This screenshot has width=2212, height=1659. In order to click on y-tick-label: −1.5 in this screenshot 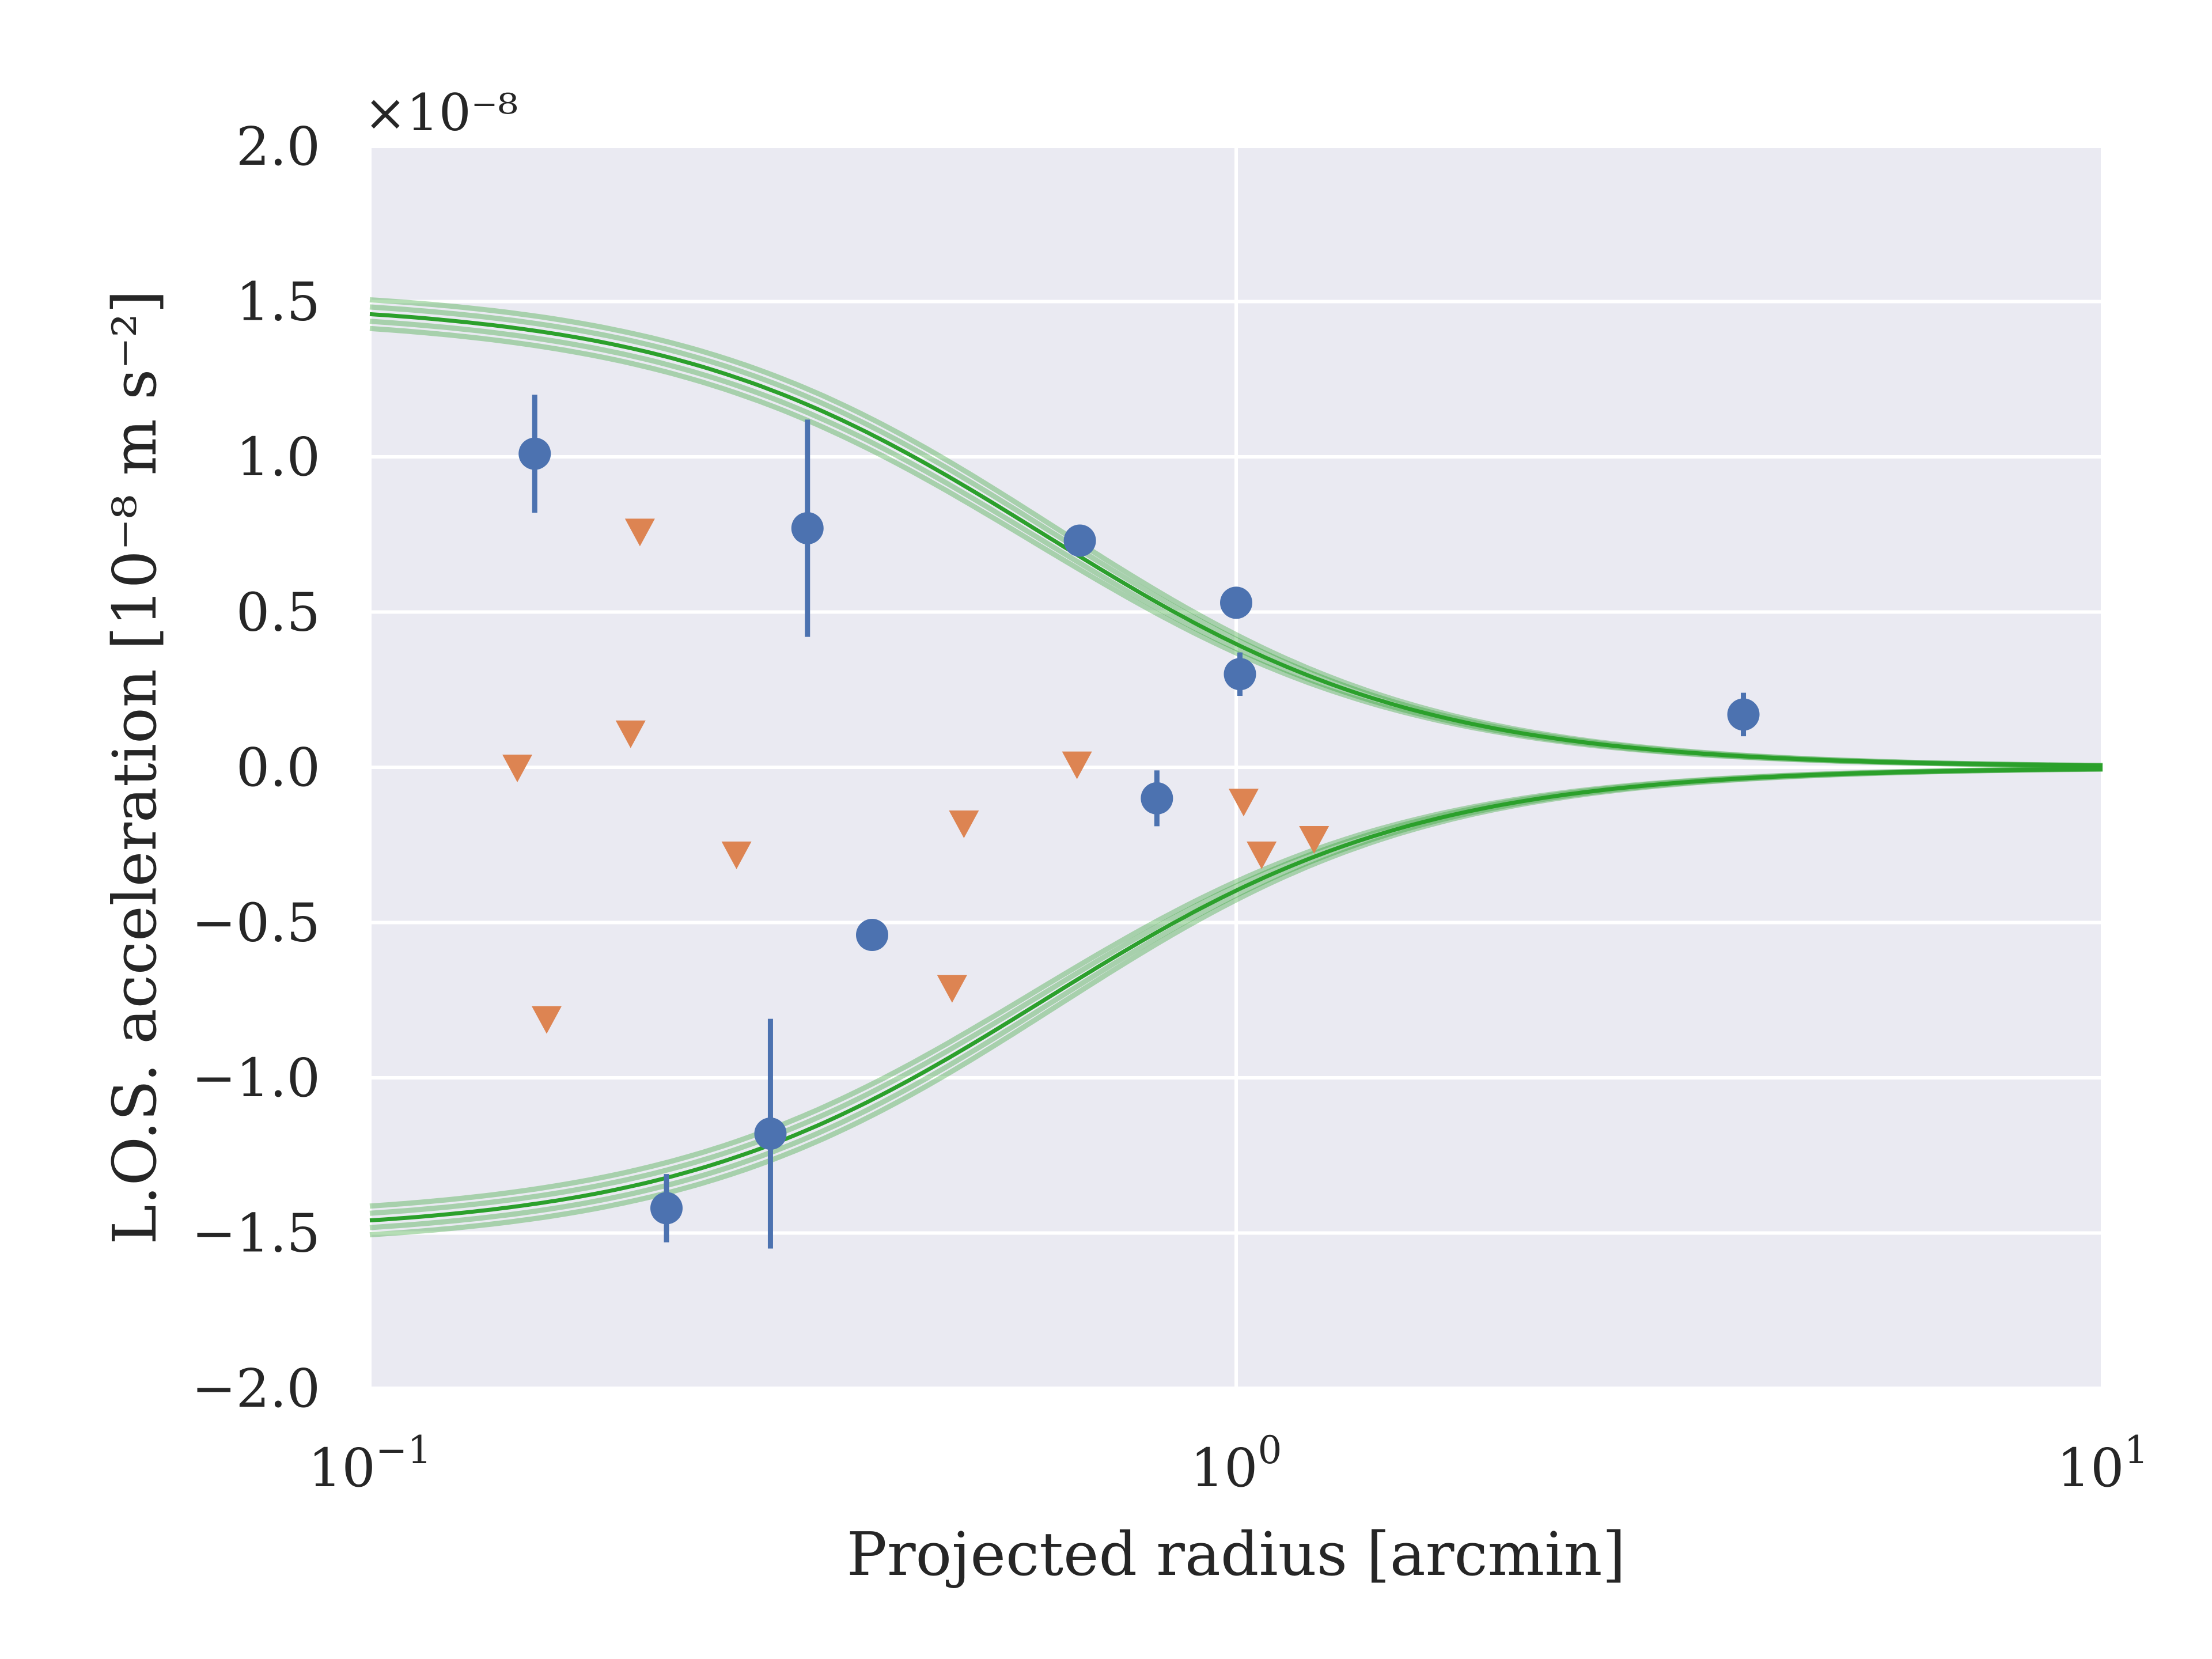, I will do `click(256, 1233)`.